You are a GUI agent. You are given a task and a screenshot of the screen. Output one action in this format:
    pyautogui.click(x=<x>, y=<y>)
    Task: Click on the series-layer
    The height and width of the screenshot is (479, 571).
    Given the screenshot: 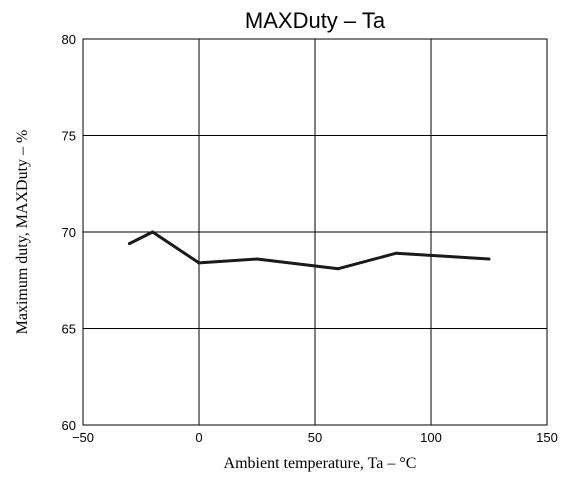 What is the action you would take?
    pyautogui.click(x=309, y=250)
    